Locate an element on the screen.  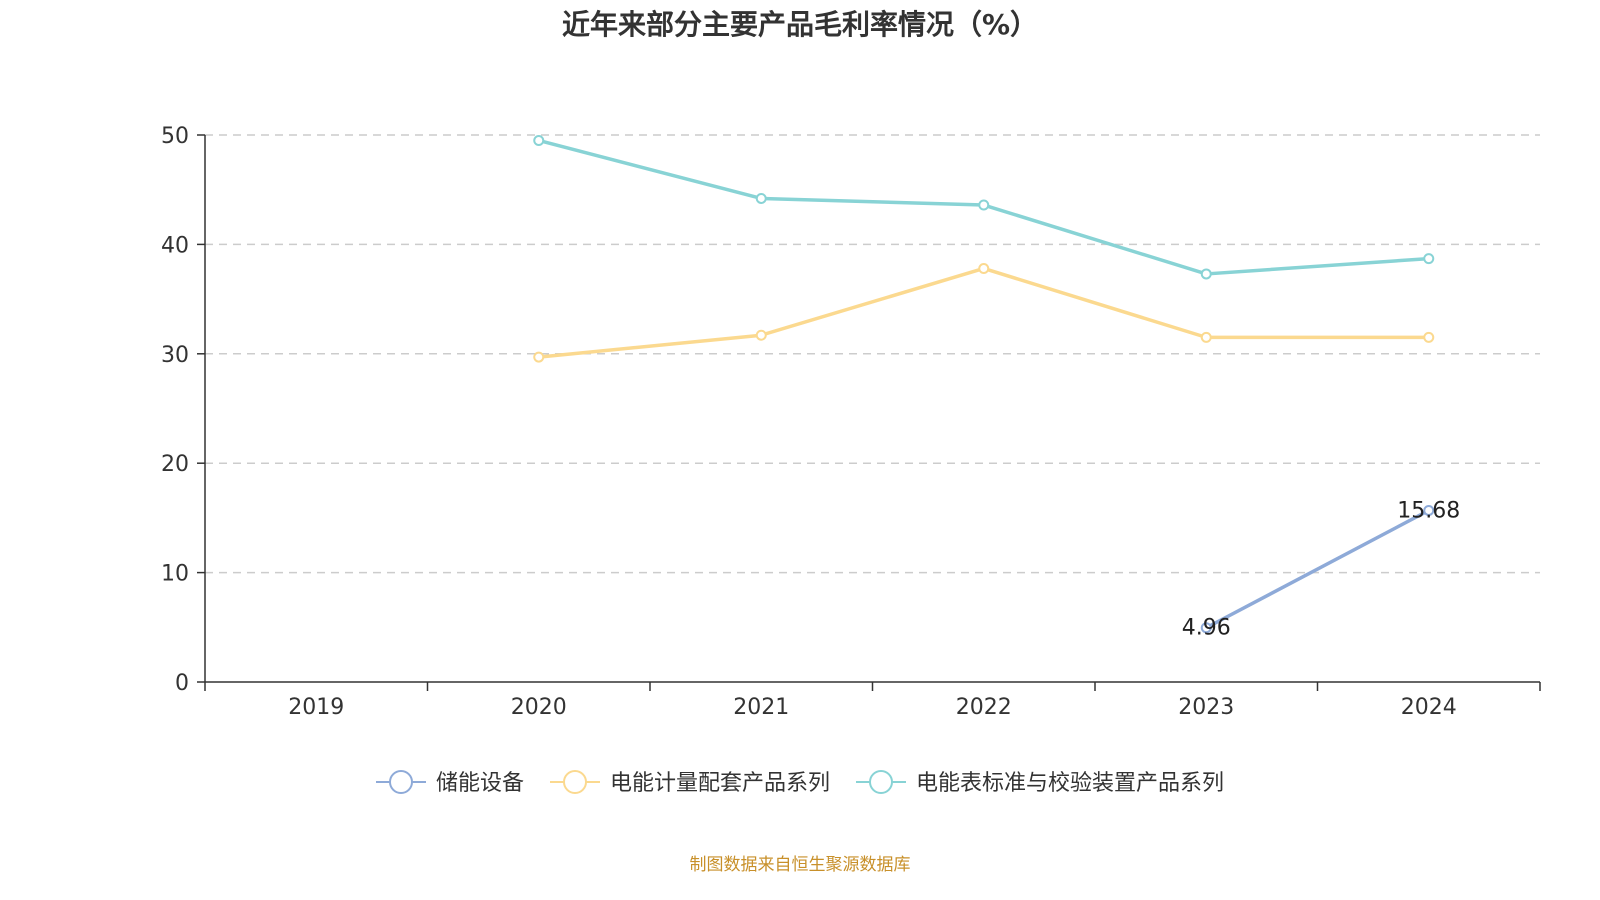
x-tick-label: 2024 is located at coordinates (1429, 707).